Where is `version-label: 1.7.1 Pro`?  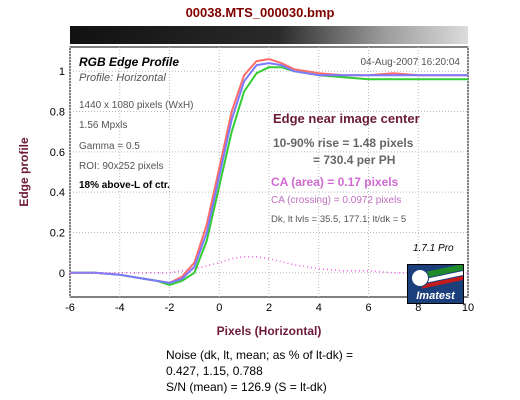
version-label: 1.7.1 Pro is located at coordinates (433, 248).